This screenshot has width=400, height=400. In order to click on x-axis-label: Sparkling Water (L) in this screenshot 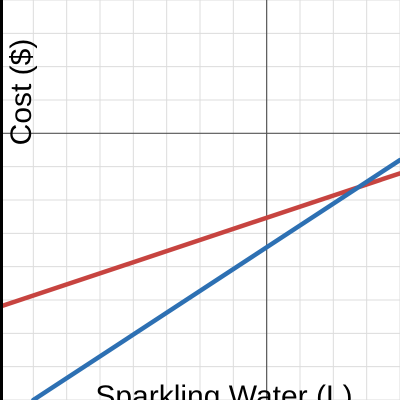, I will do `click(223, 390)`.